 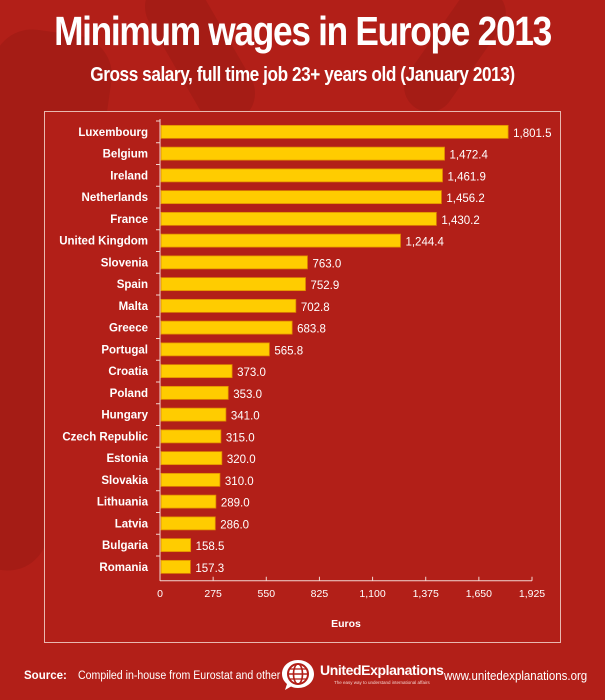 I want to click on x-tick-label: 0, so click(x=160, y=594).